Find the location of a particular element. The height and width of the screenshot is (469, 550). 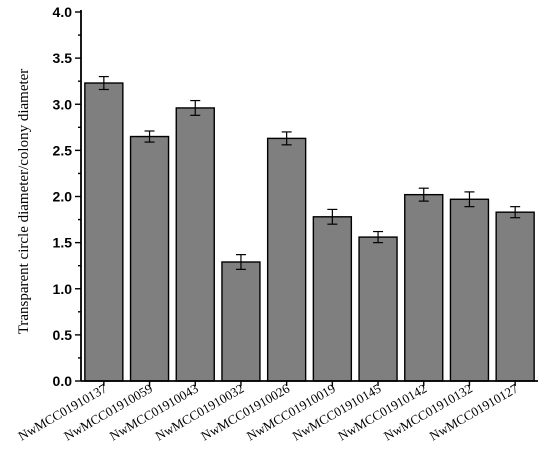

y-tick-label: 4.0 is located at coordinates (63, 12).